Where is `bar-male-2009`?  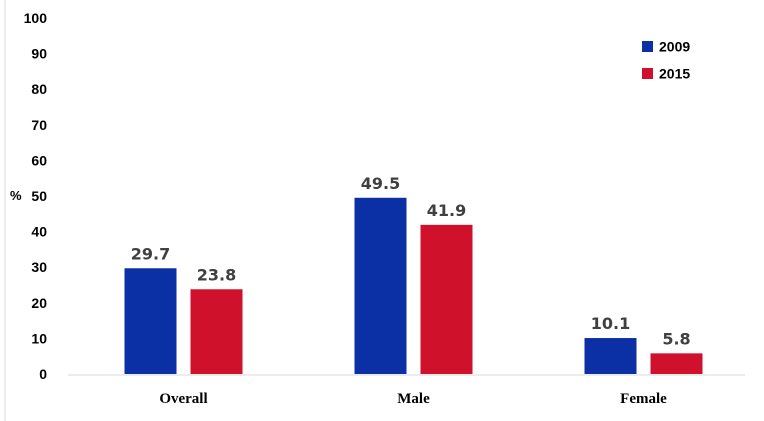 bar-male-2009 is located at coordinates (380, 285).